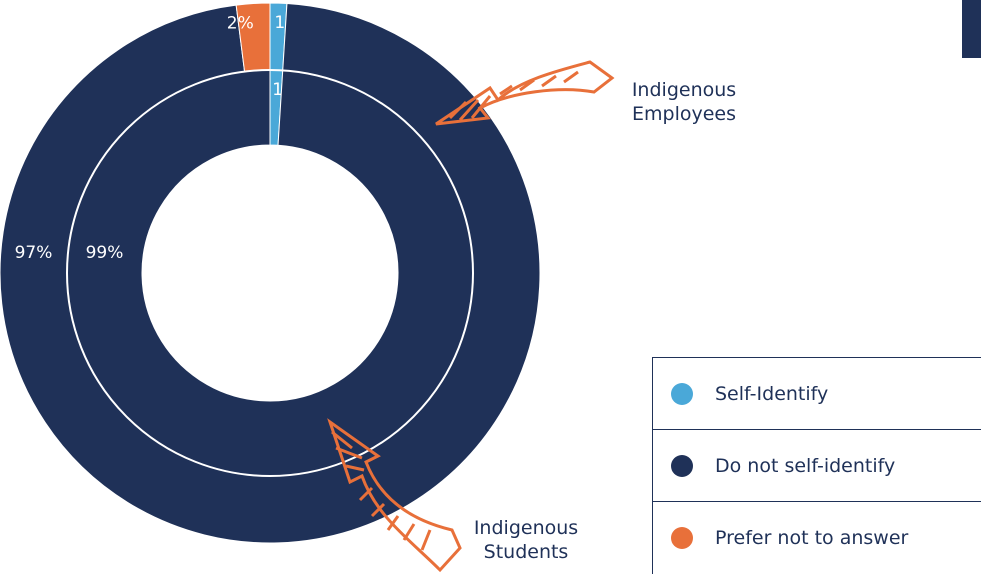 The width and height of the screenshot is (981, 574). I want to click on segment-label: 97%, so click(34, 253).